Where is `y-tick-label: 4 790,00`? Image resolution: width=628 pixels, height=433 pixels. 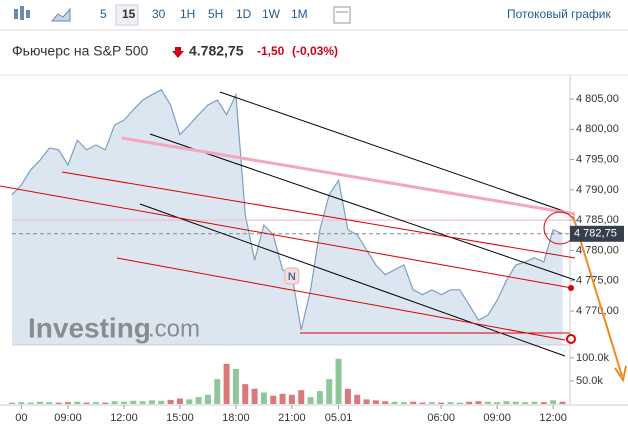
y-tick-label: 4 790,00 is located at coordinates (597, 190).